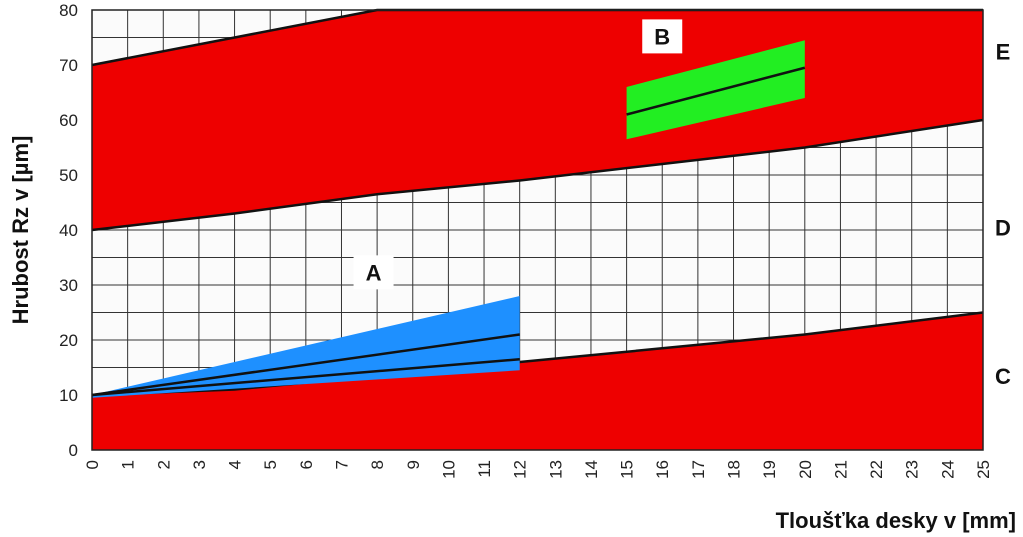 The image size is (1023, 537). I want to click on y-tick-label: 20, so click(68, 340).